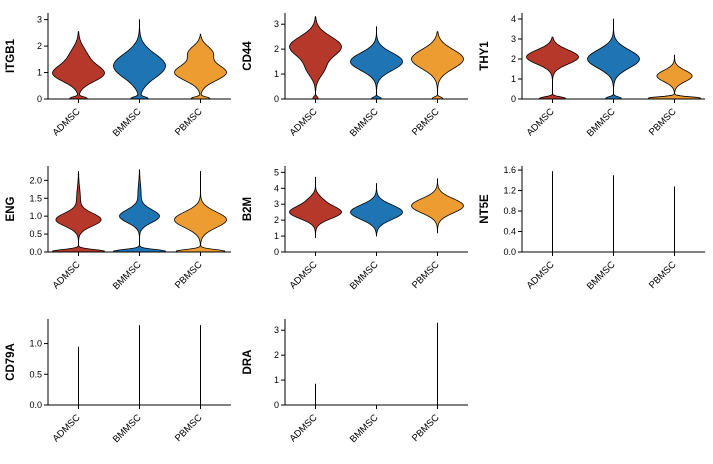  What do you see at coordinates (376, 210) in the screenshot?
I see `violin-b2m-bmmsc` at bounding box center [376, 210].